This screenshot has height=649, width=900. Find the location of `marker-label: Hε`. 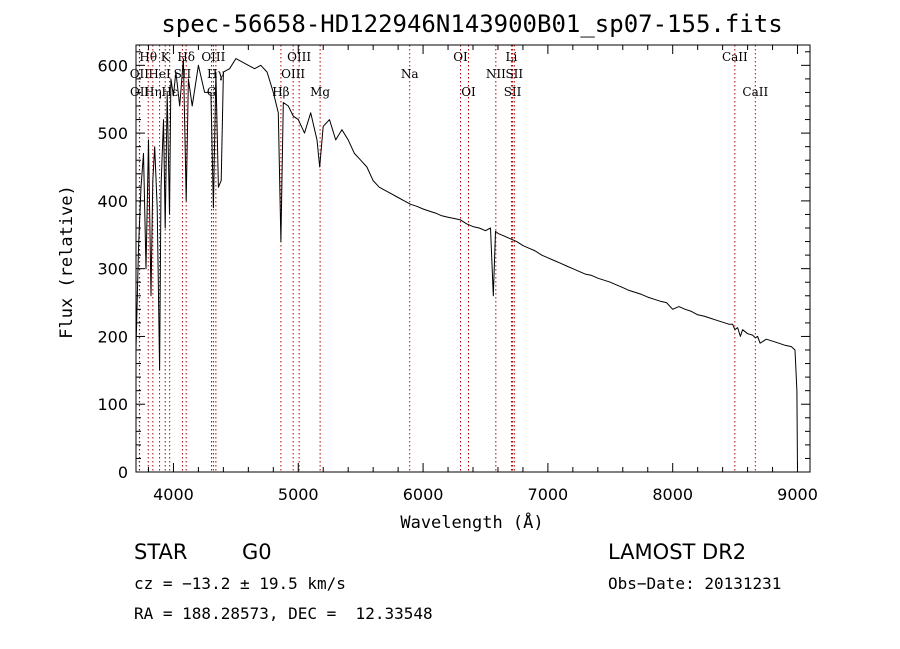

marker-label: Hε is located at coordinates (169, 92).